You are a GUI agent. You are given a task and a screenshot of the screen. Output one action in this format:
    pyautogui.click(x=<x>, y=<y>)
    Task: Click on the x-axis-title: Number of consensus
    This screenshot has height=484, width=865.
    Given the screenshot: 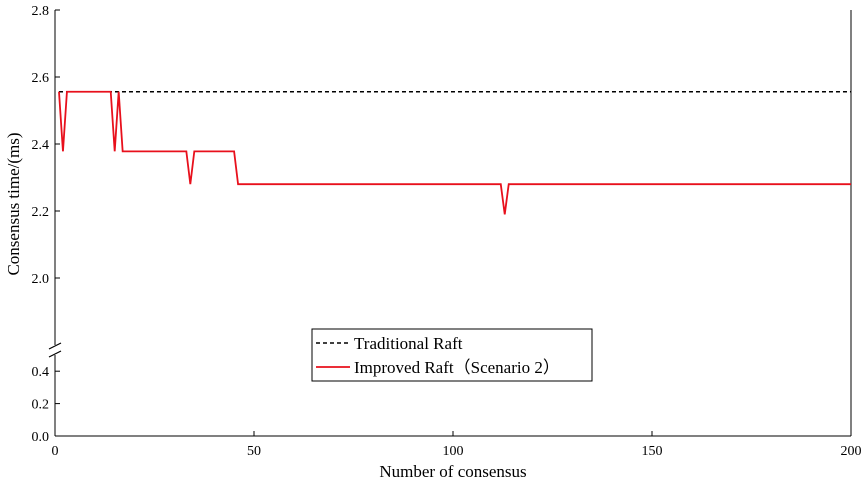 What is the action you would take?
    pyautogui.click(x=452, y=471)
    